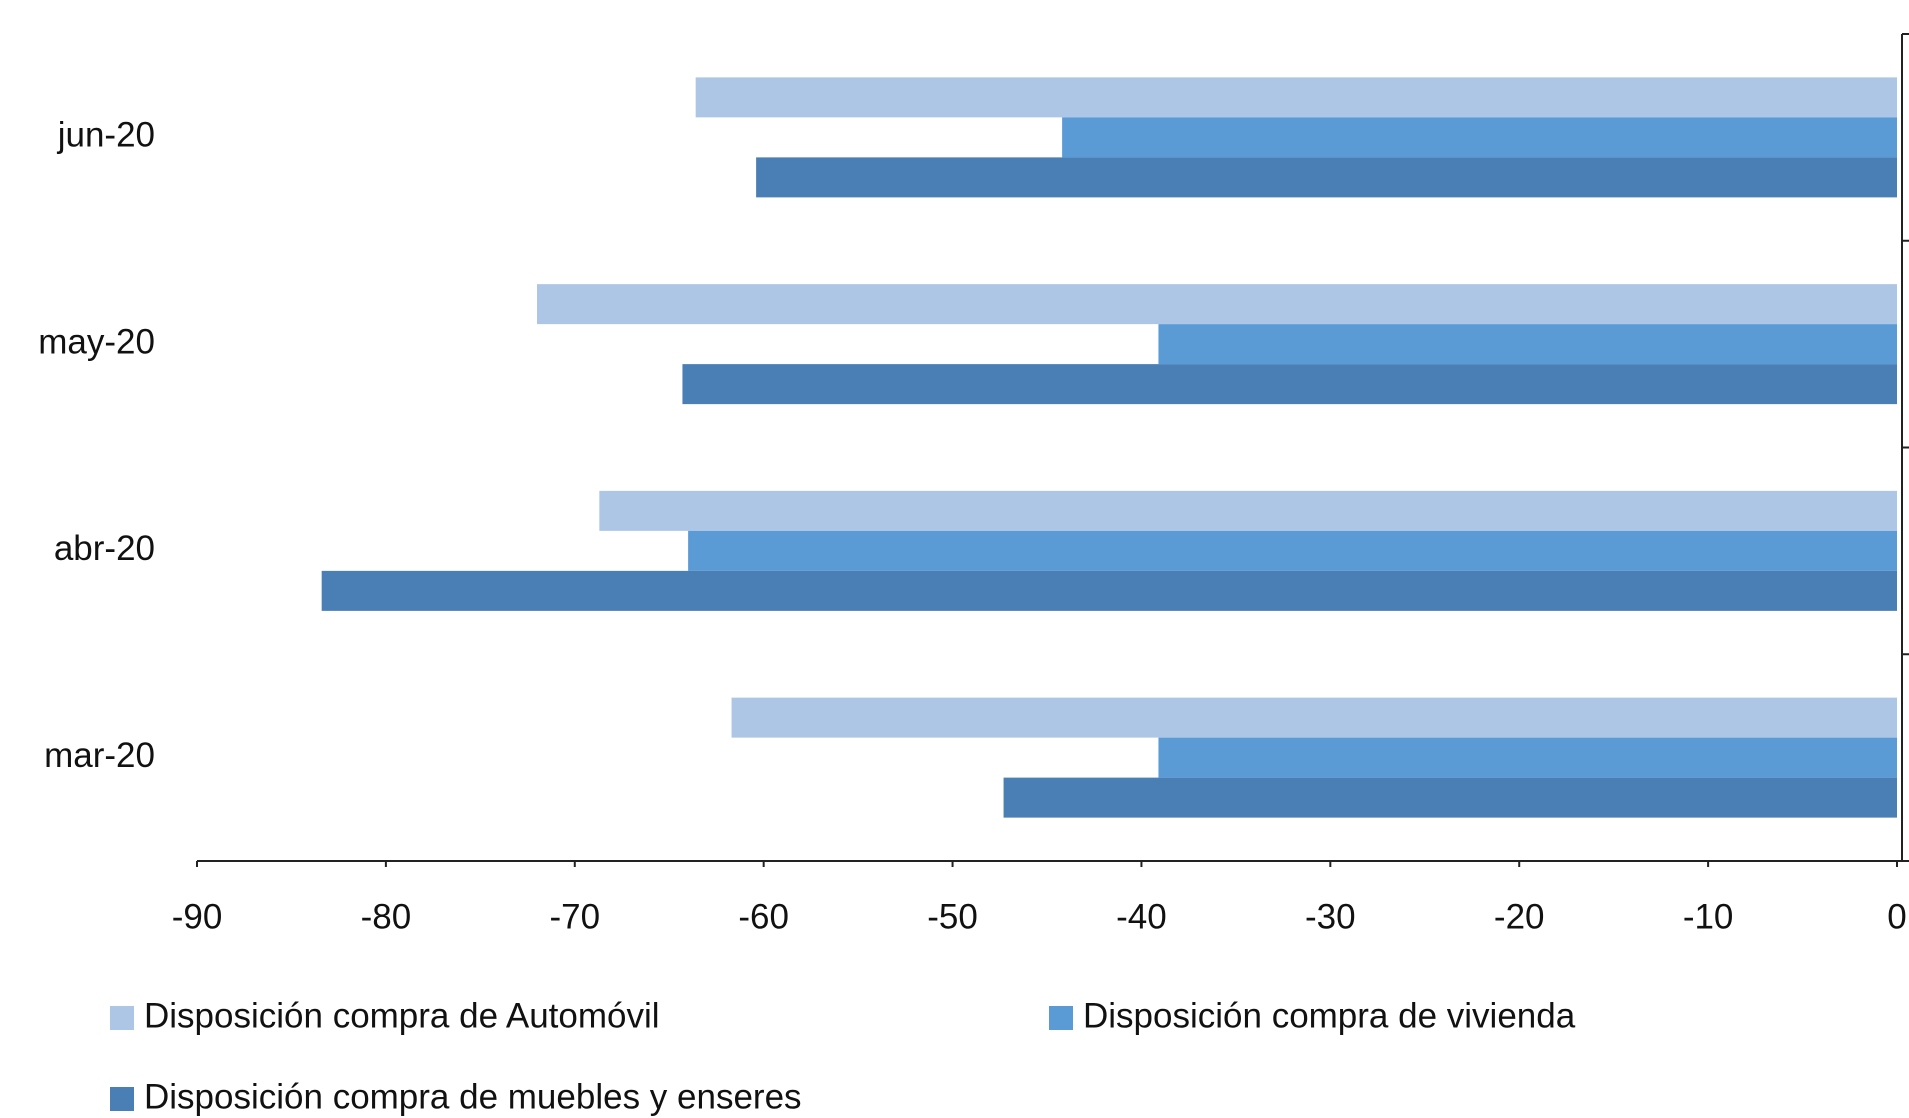 The image size is (1909, 1118). What do you see at coordinates (1330, 916) in the screenshot?
I see `x-tick-label: -30` at bounding box center [1330, 916].